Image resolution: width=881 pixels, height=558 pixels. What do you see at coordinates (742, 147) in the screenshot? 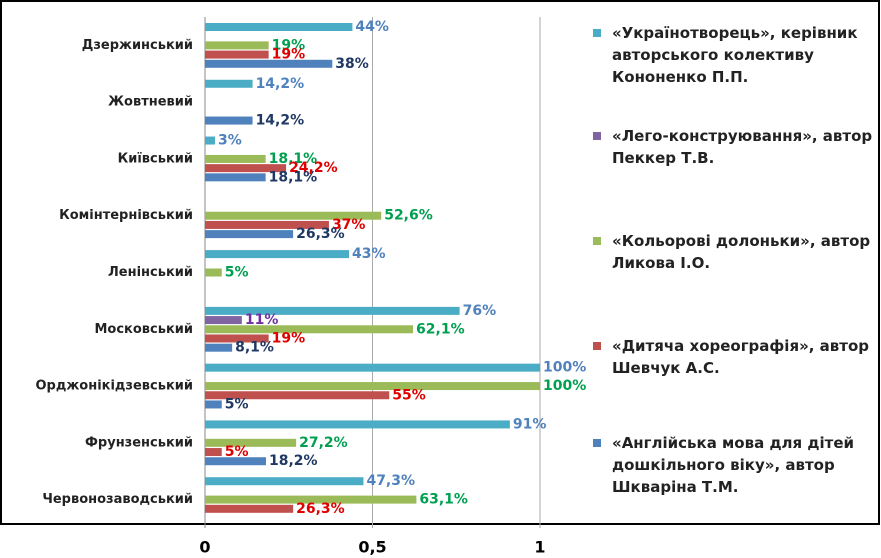
I see `legend-label: «Лего-конструювання», автор Пеккер Т.В.` at bounding box center [742, 147].